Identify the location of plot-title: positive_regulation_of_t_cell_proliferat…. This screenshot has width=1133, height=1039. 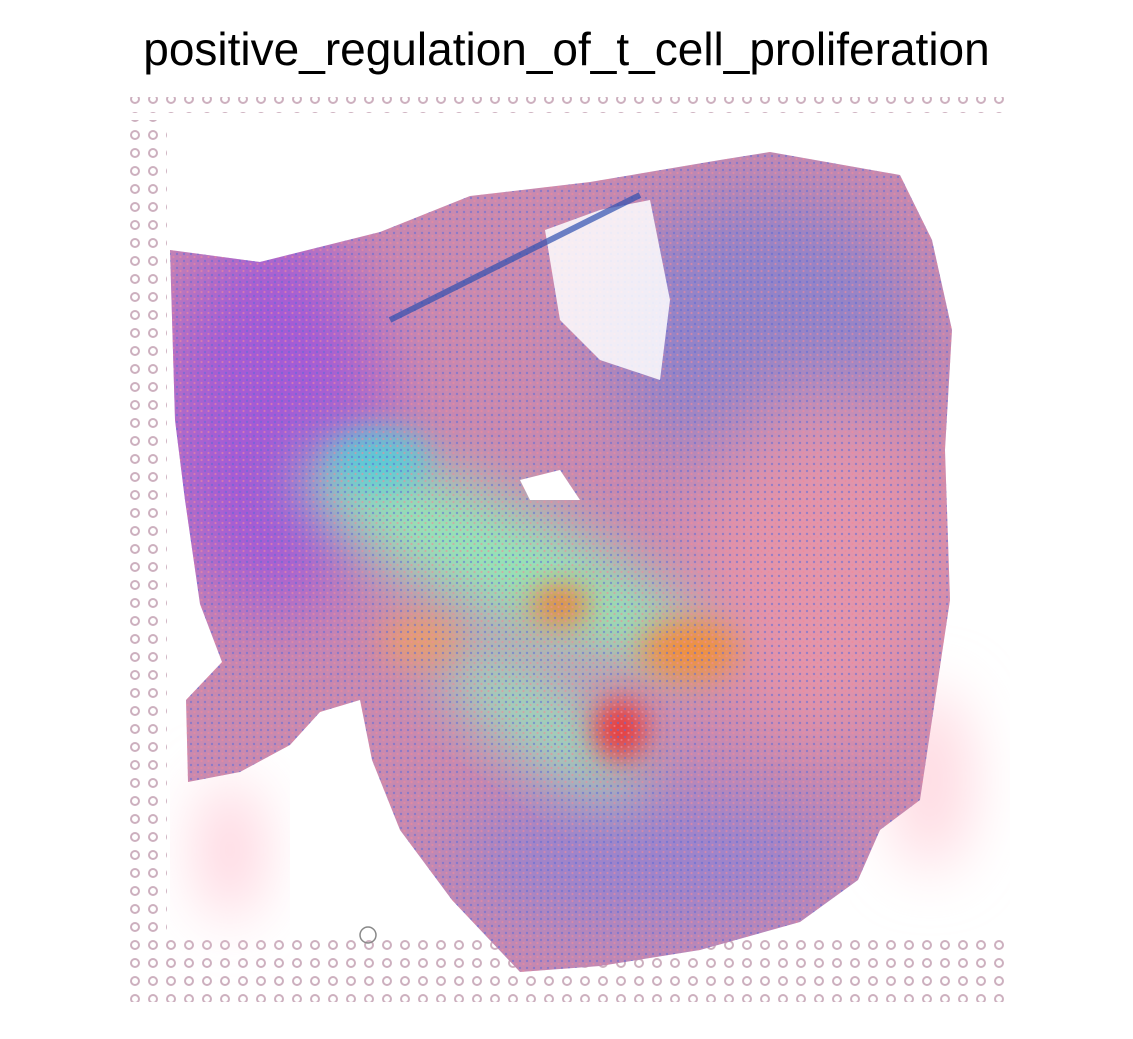
(566, 49).